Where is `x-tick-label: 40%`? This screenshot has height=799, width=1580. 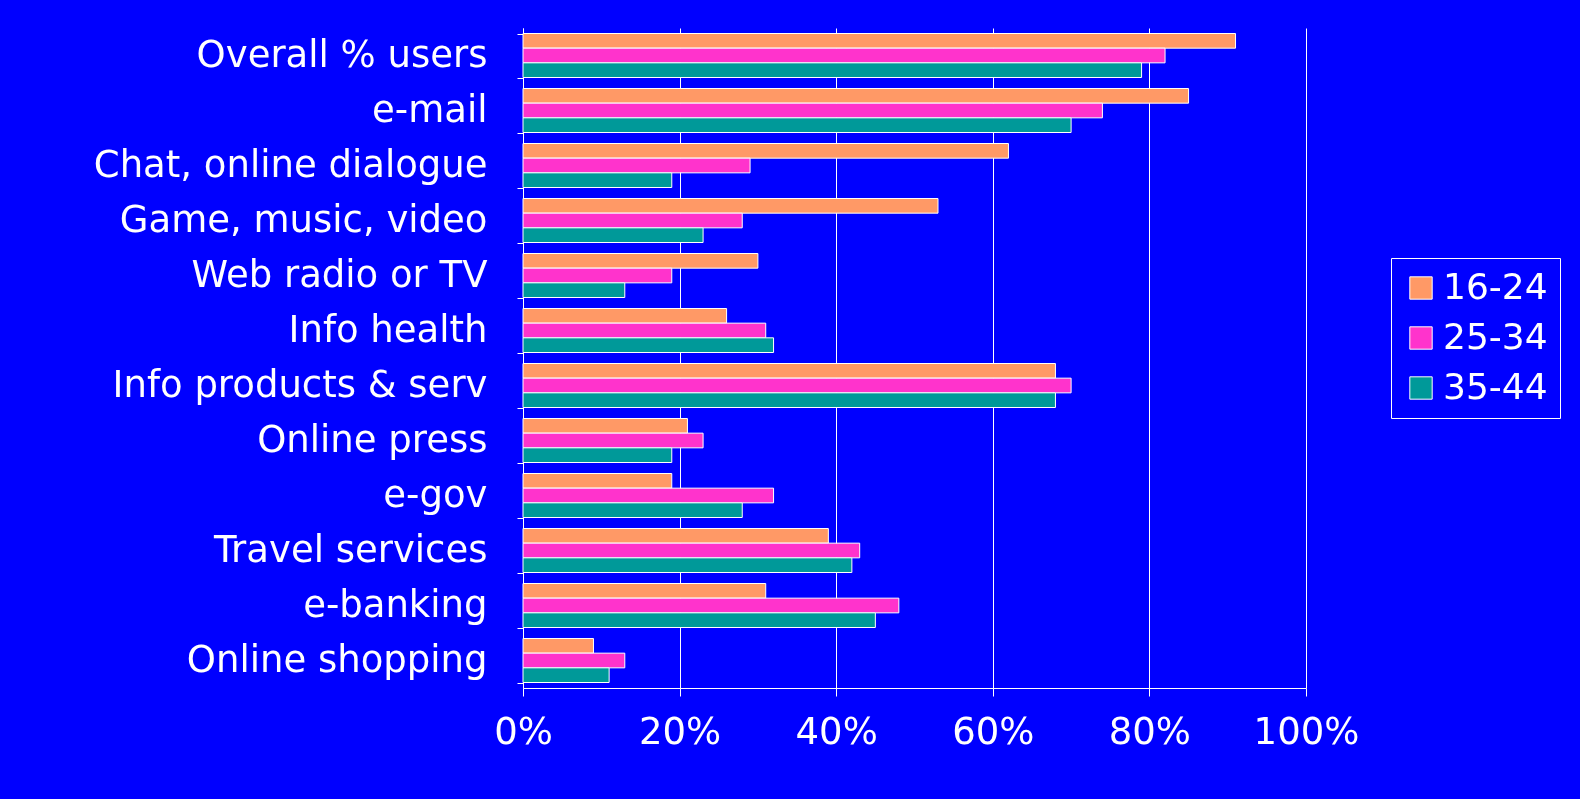 x-tick-label: 40% is located at coordinates (836, 731).